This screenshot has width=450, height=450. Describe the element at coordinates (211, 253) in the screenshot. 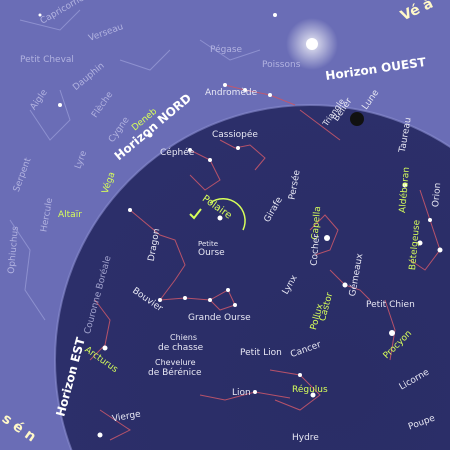

I see `const-ourse: Ourse` at that location.